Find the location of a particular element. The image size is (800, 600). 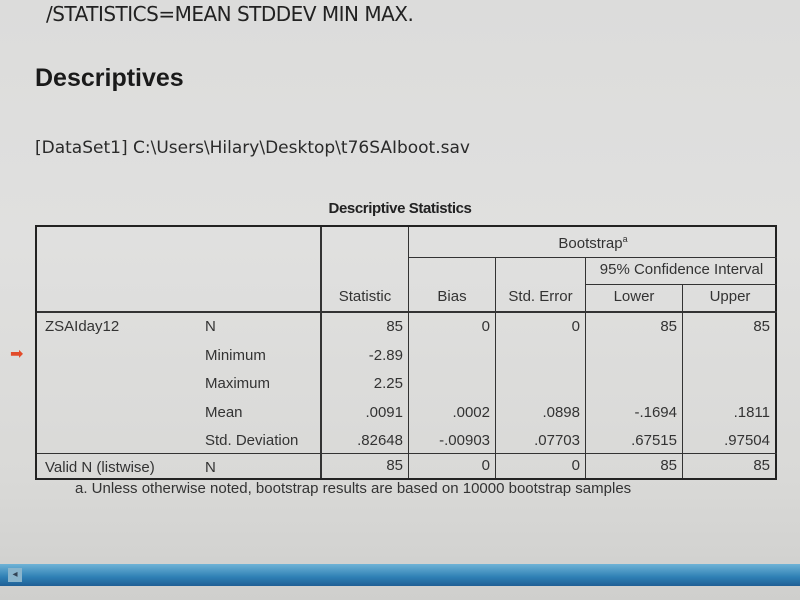

table-cell: -.00903 is located at coordinates (464, 440).